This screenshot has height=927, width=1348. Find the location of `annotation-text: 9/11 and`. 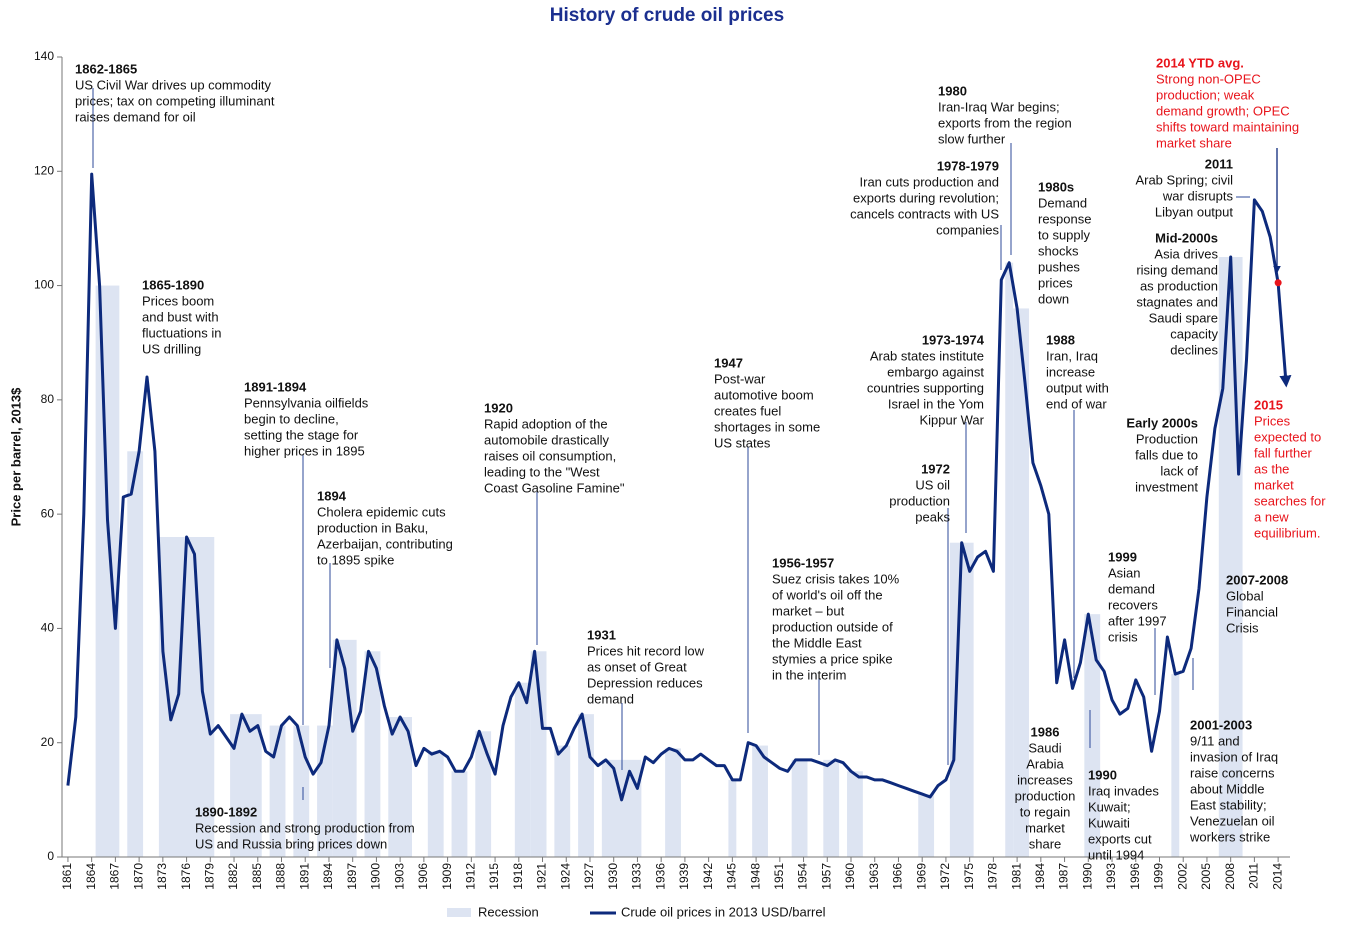

annotation-text: 9/11 and is located at coordinates (1215, 740).